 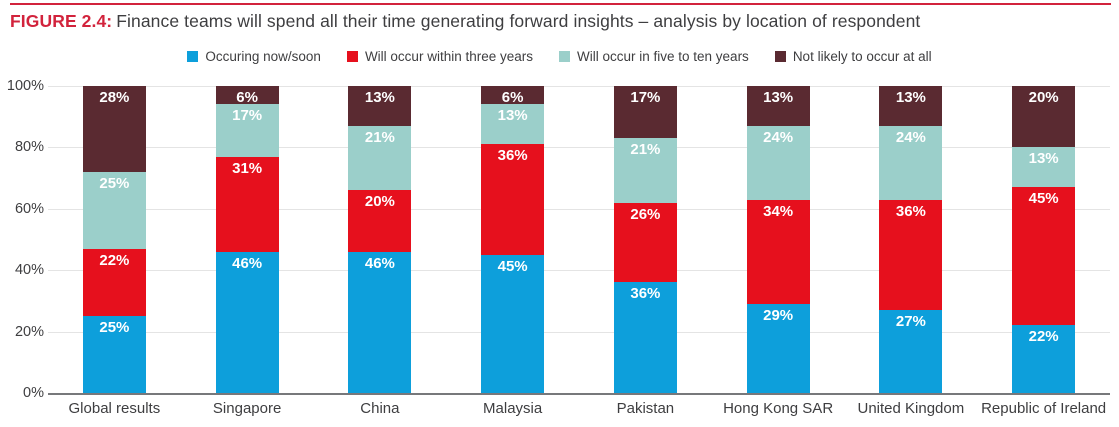 I want to click on category-label-hong-kong-sar: Hong Kong SAR, so click(x=778, y=408).